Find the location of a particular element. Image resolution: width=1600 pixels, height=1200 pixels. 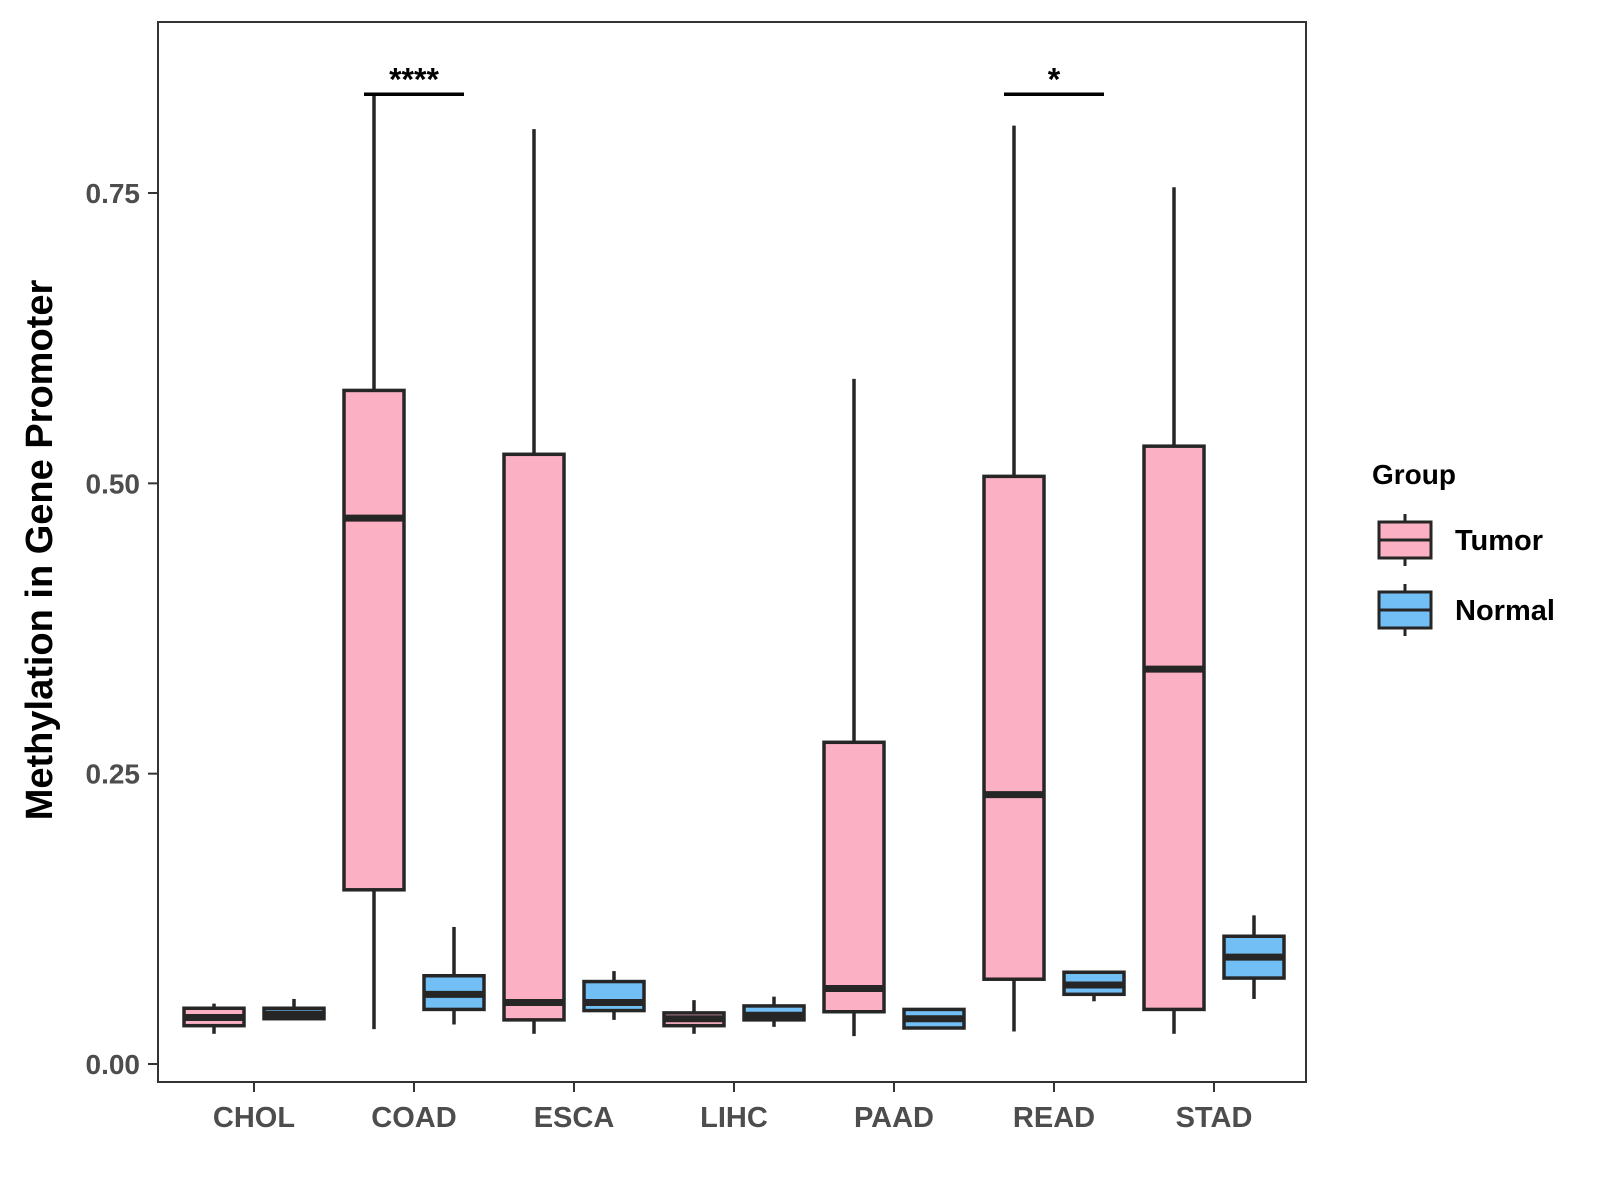

legend: Group Tumor Normal is located at coordinates (1463, 547).